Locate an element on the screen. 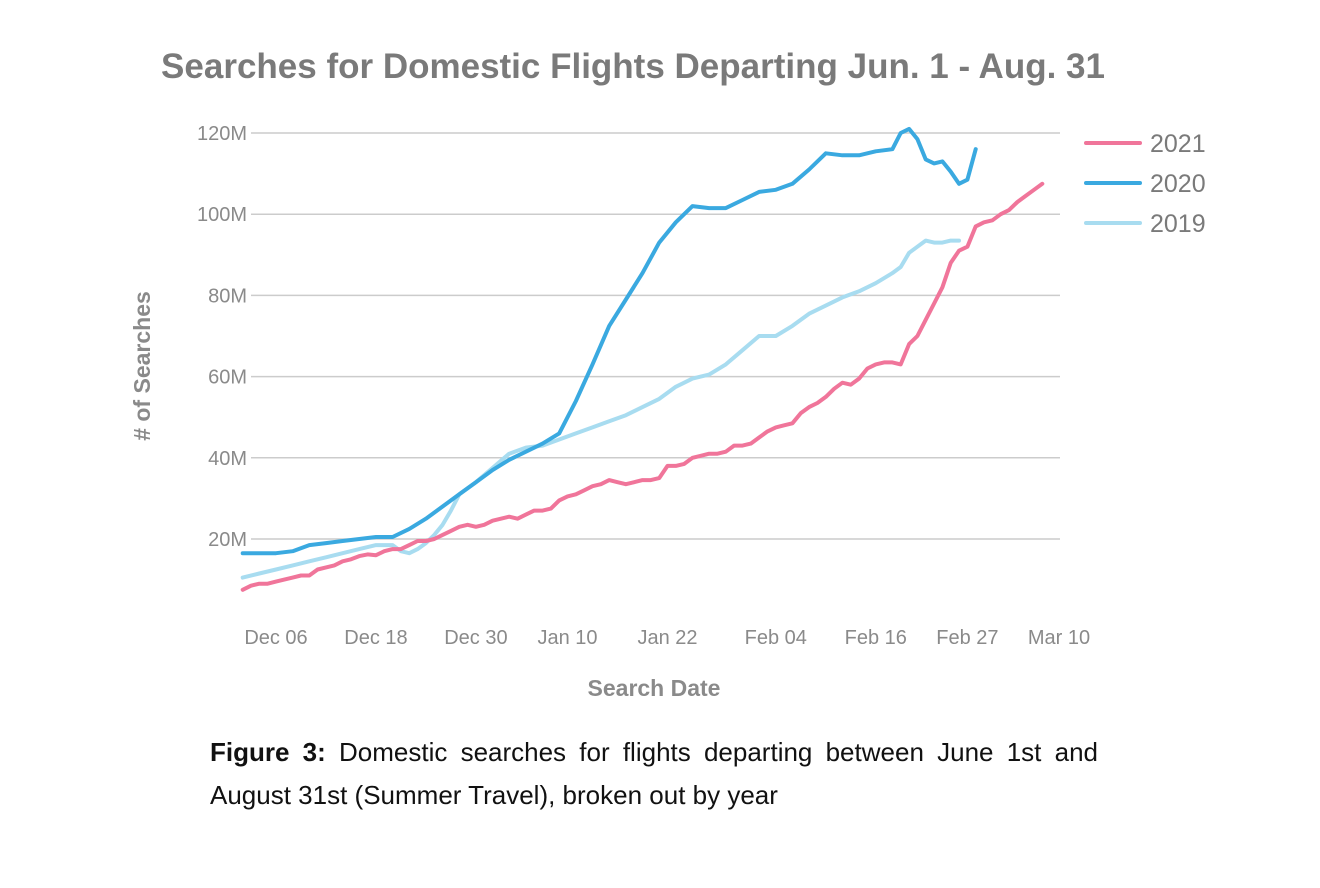  x-tick-label: Feb 04 is located at coordinates (776, 638).